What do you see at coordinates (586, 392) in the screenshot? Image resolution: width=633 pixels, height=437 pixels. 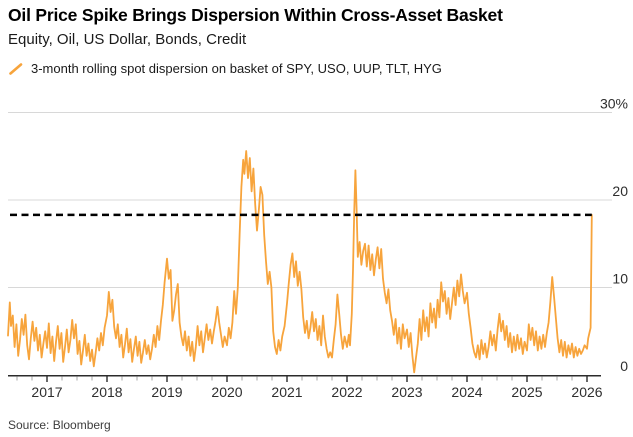 I see `x-axis-label-2026: 2026` at bounding box center [586, 392].